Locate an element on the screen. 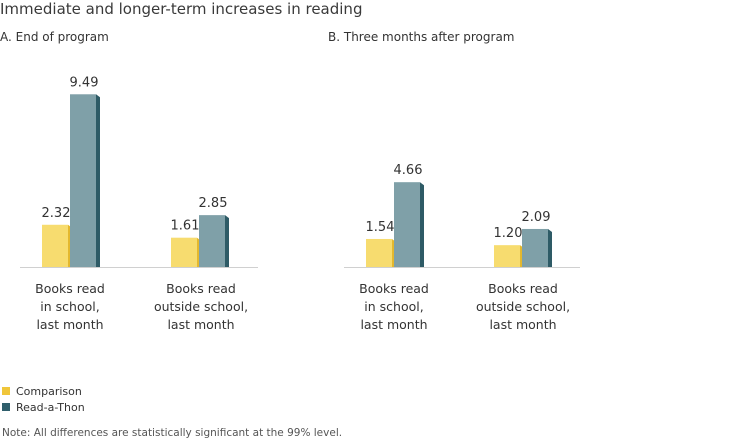  panel-b-category-1: Books read in school, last month is located at coordinates (394, 306).